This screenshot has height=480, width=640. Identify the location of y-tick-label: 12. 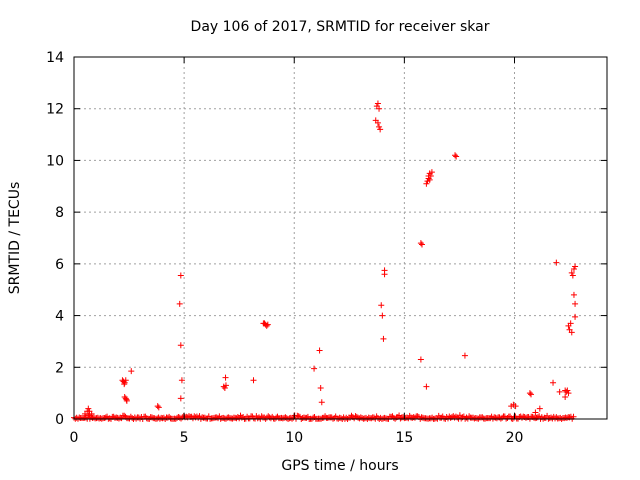
(55, 110).